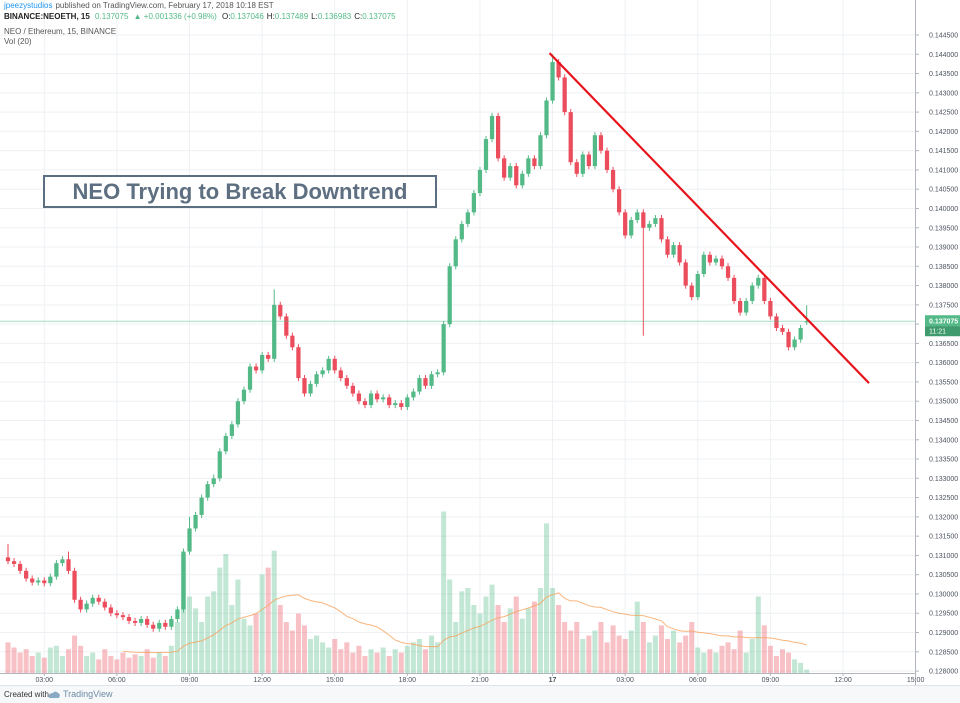 This screenshot has width=960, height=703. Describe the element at coordinates (698, 680) in the screenshot. I see `x-tick-label: 06:00` at that location.